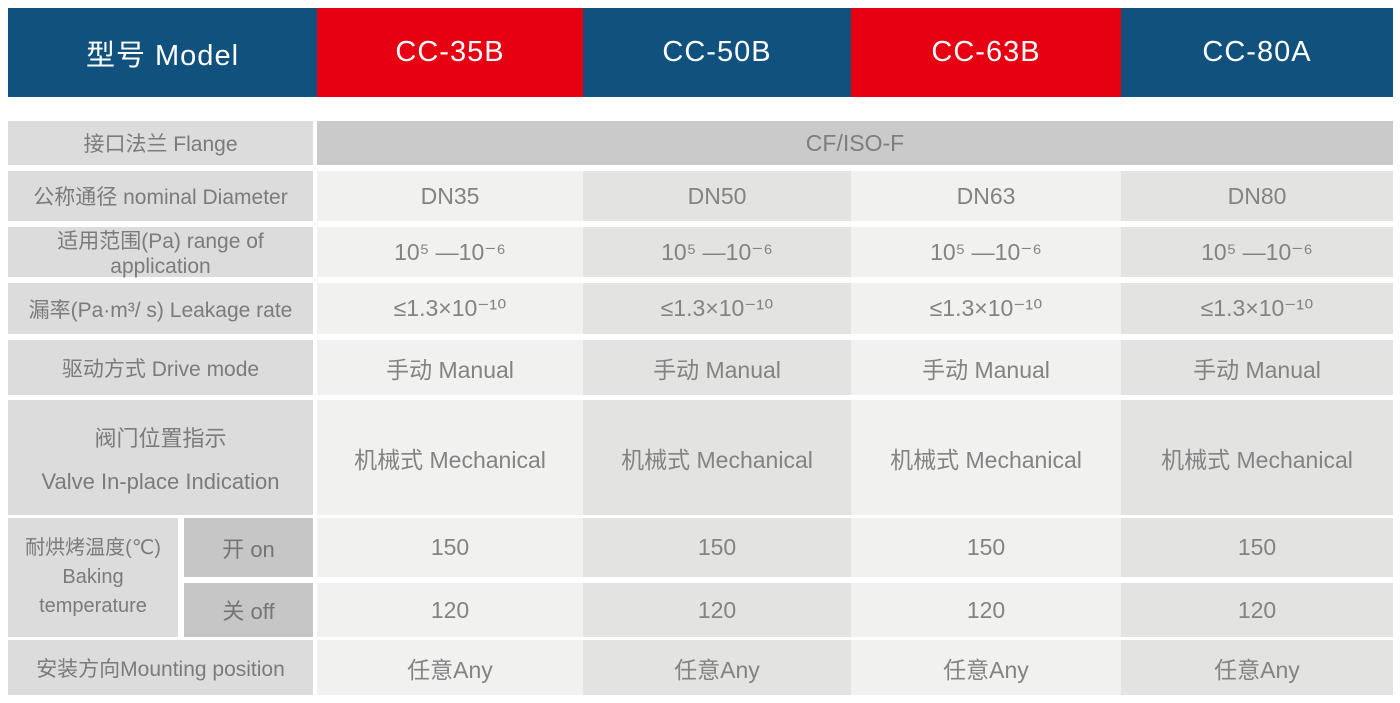  What do you see at coordinates (160, 252) in the screenshot?
I see `range-label: 适用范围(Pa) range of application` at bounding box center [160, 252].